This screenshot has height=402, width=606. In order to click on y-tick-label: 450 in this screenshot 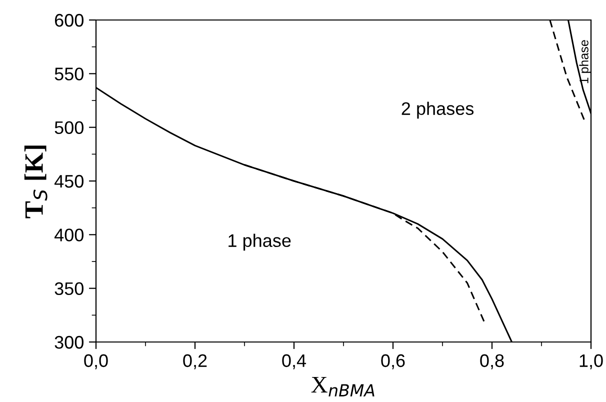, I will do `click(69, 181)`.